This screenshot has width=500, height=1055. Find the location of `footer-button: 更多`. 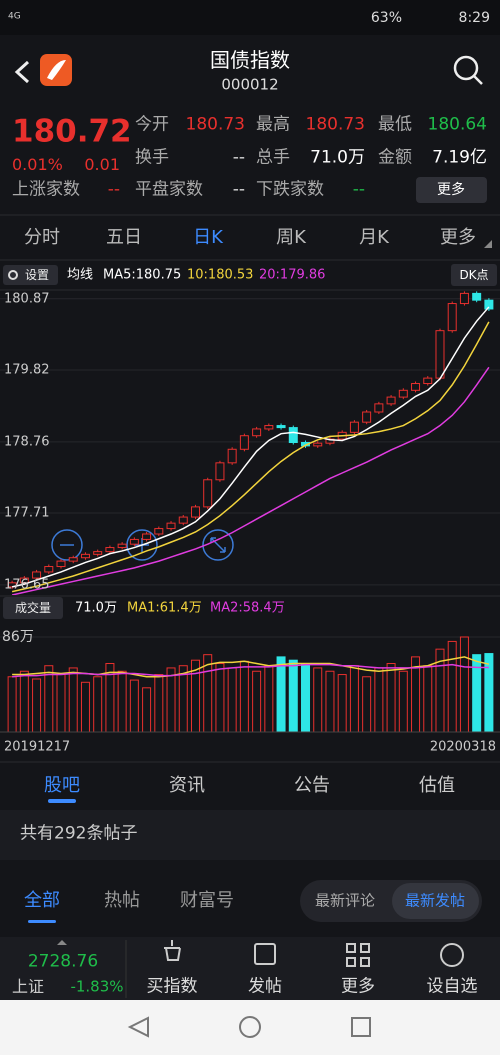

footer-button: 更多 is located at coordinates (358, 986).